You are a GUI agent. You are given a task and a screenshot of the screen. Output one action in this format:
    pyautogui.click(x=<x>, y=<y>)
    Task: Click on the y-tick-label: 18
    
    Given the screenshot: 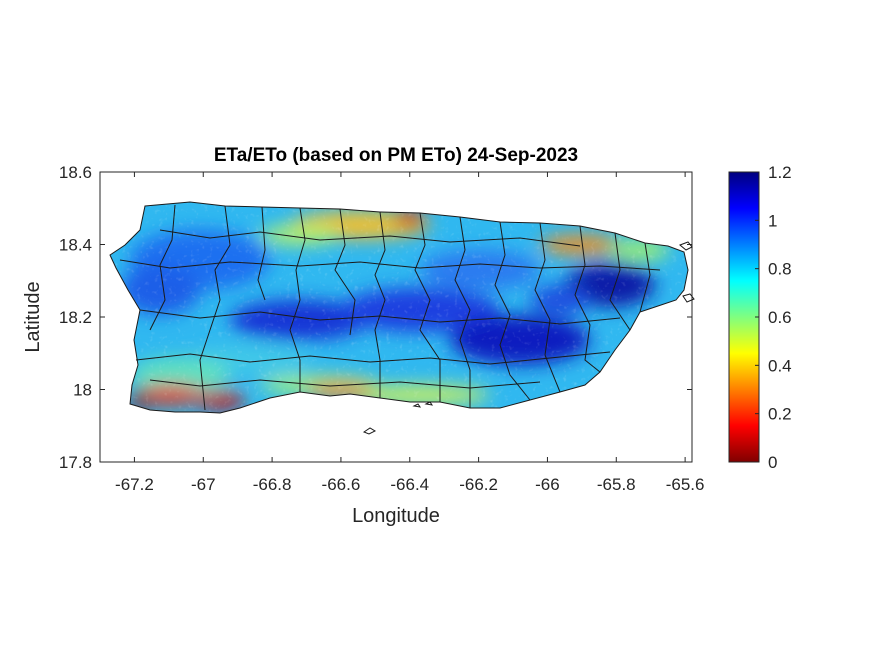 What is the action you would take?
    pyautogui.click(x=82, y=390)
    